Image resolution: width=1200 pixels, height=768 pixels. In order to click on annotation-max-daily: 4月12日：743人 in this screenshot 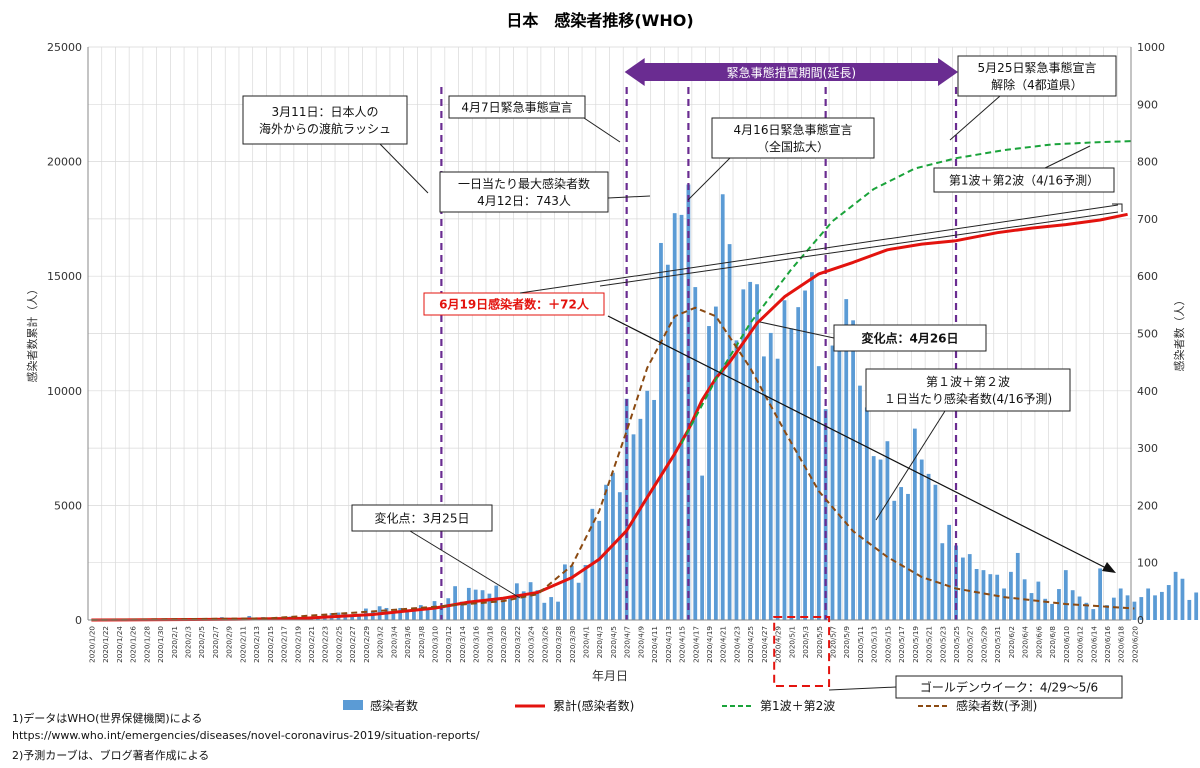, I will do `click(524, 201)`.